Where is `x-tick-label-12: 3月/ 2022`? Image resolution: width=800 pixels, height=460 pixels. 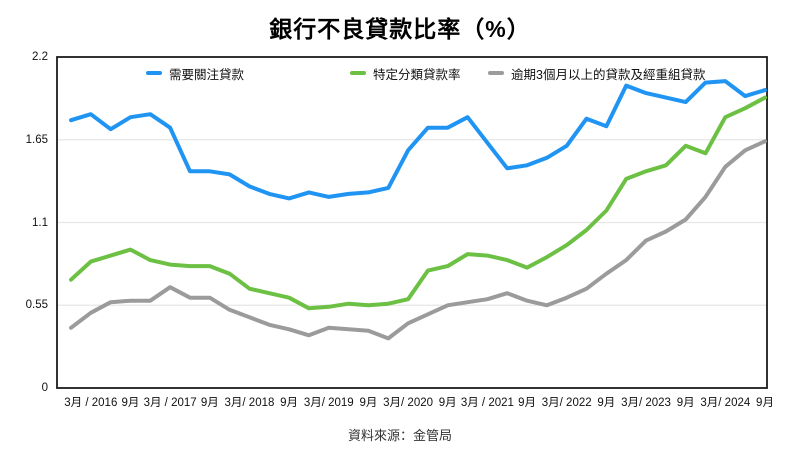 x-tick-label-12: 3月/ 2022 is located at coordinates (566, 403).